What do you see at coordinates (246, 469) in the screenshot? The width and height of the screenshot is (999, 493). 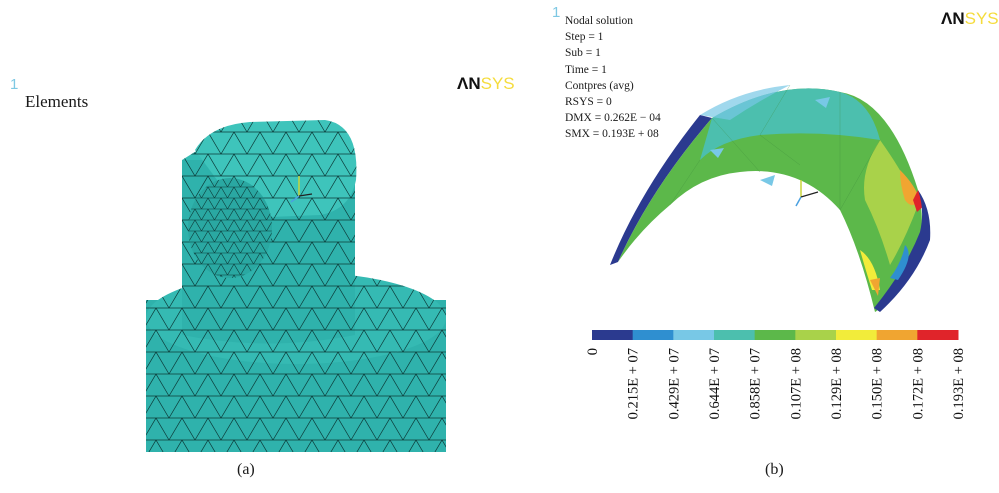 I see `caption-a: (a)` at bounding box center [246, 469].